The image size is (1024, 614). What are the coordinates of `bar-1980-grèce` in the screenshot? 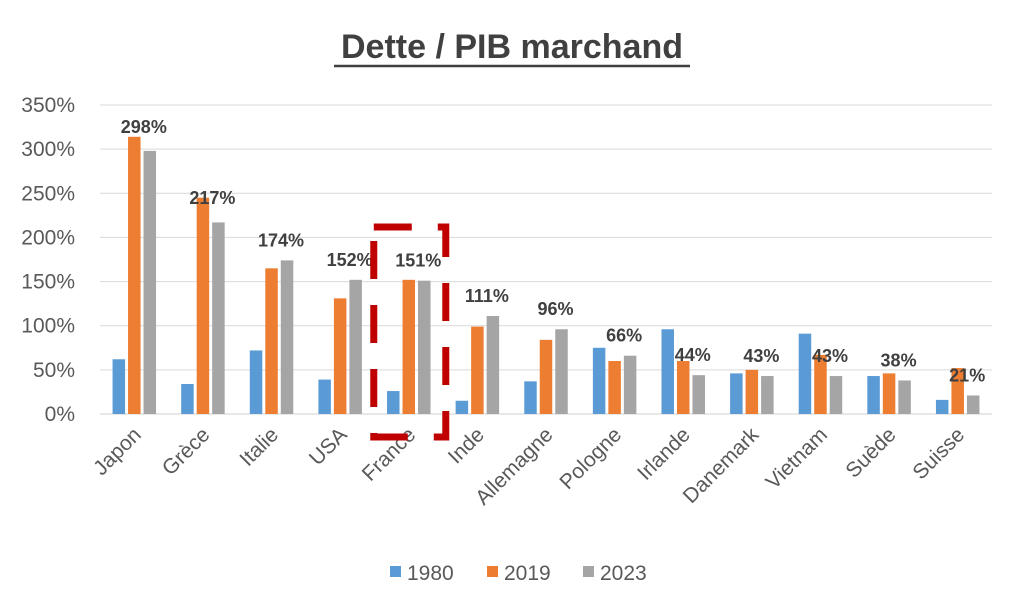 It's located at (187, 398).